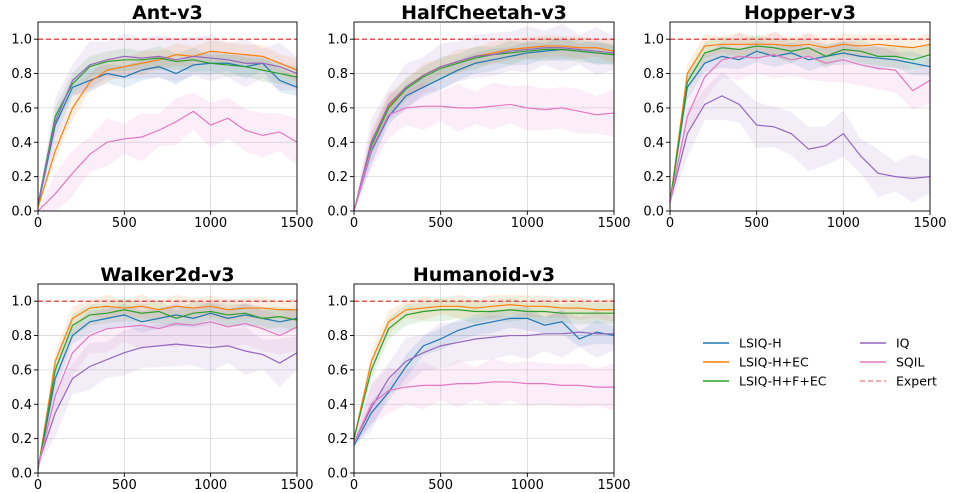 Image resolution: width=953 pixels, height=493 pixels. I want to click on legend-label-expert: Expert, so click(916, 381).